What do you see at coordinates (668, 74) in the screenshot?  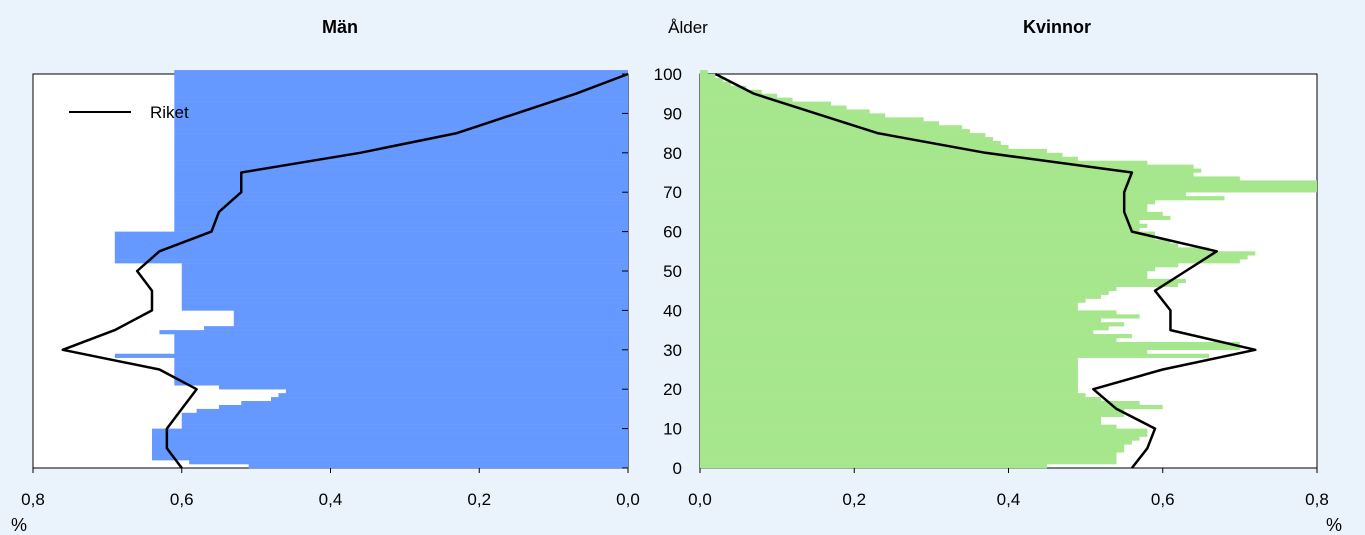 I see `age-tick-label: 100` at bounding box center [668, 74].